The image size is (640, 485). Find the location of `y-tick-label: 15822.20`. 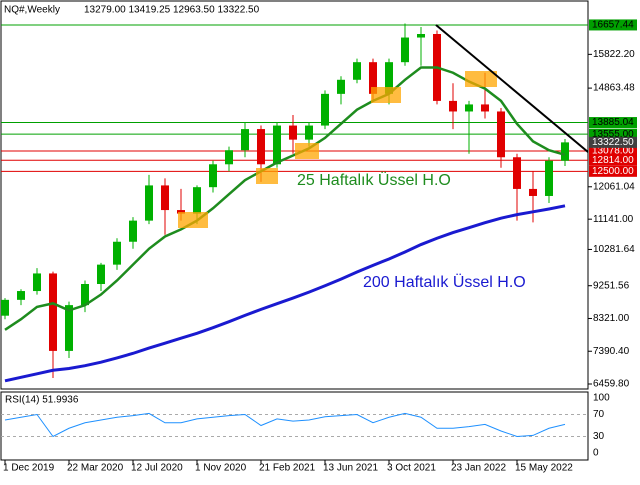

y-tick-label: 15822.20 is located at coordinates (614, 54).